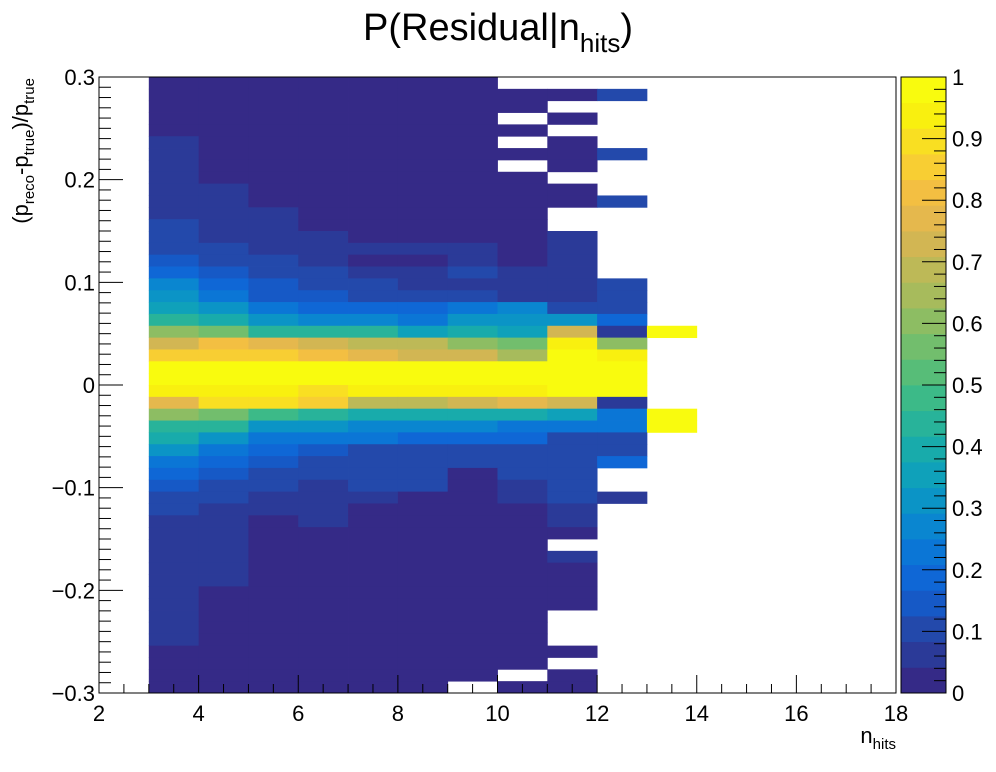  What do you see at coordinates (866, 735) in the screenshot?
I see `x-axis-label-main: n` at bounding box center [866, 735].